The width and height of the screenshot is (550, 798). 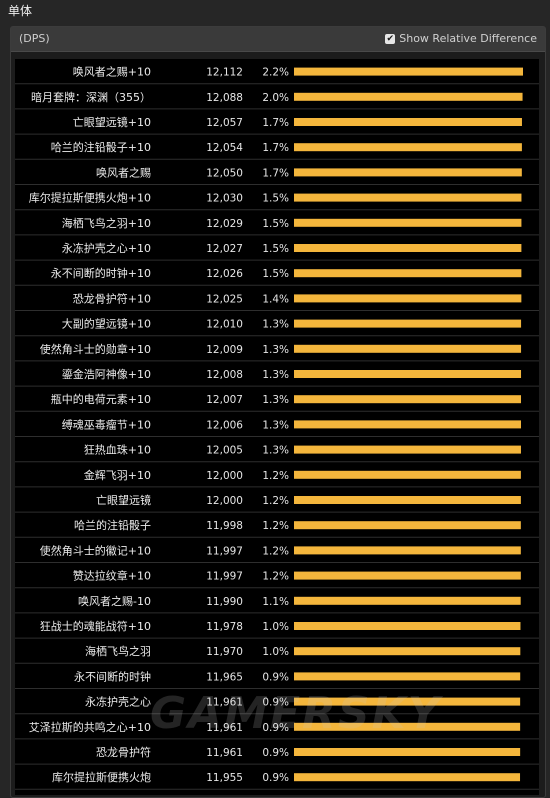 I want to click on toggle-label: Show Relative Difference, so click(x=468, y=38).